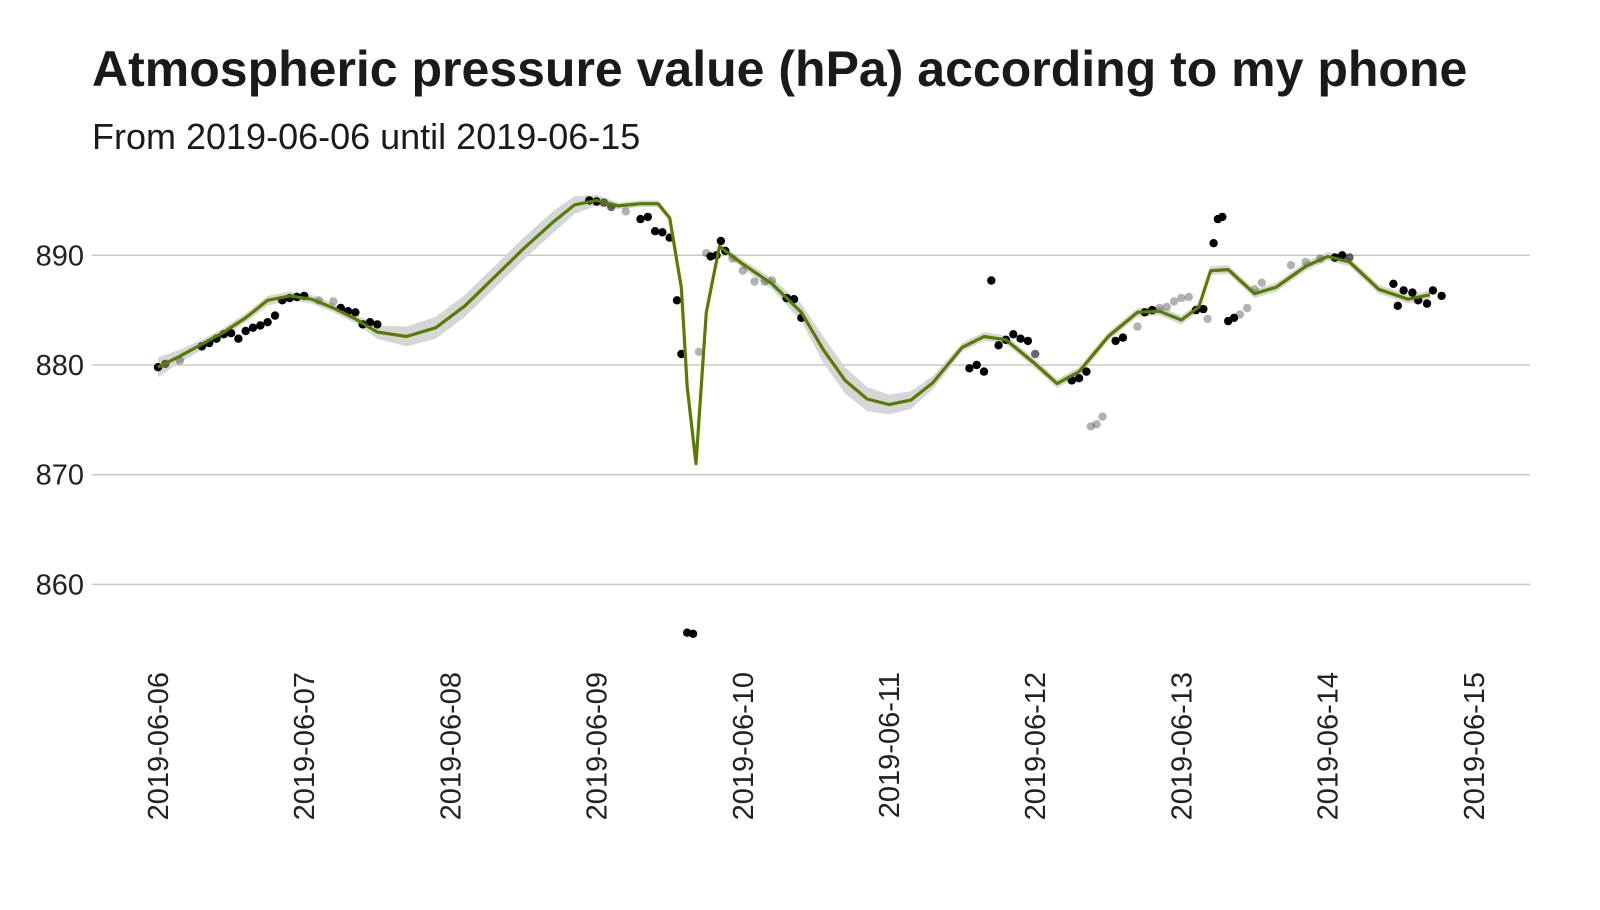 This screenshot has height=910, width=1600. Describe the element at coordinates (60, 256) in the screenshot. I see `y-tick-label: 890` at that location.